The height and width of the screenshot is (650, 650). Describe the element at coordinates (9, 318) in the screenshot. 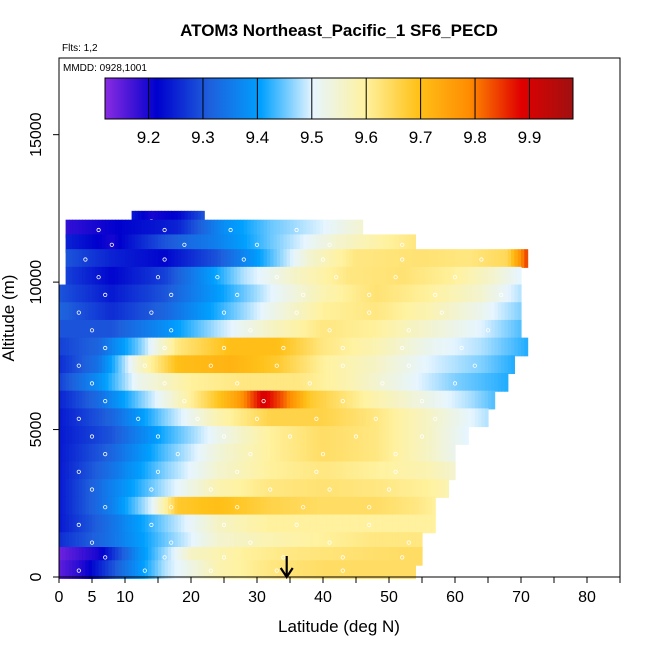

I see `y-axis-label: Altitude (m)` at that location.